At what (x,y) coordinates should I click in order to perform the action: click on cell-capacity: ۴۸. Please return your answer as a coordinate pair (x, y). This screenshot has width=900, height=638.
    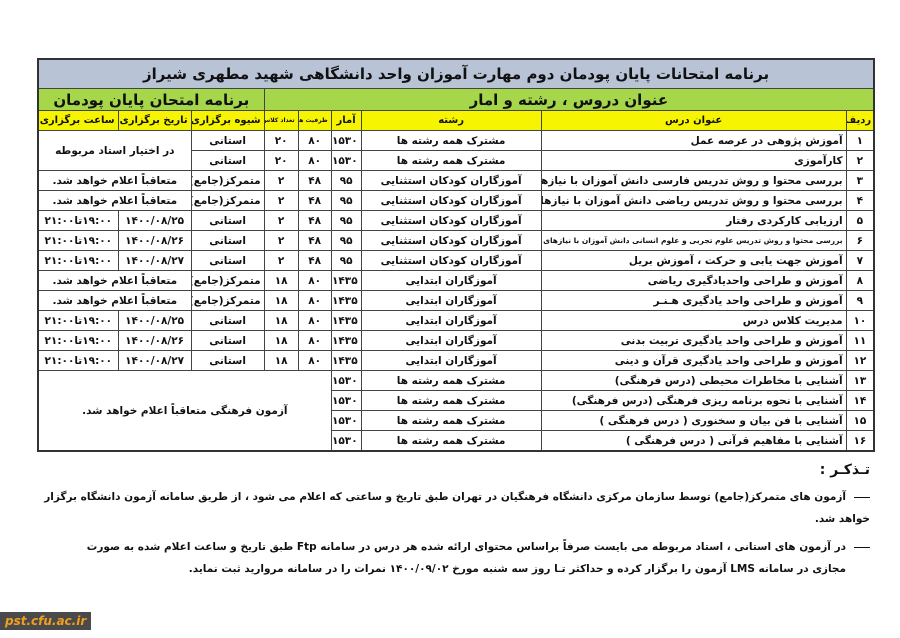
    Looking at the image, I should click on (314, 260).